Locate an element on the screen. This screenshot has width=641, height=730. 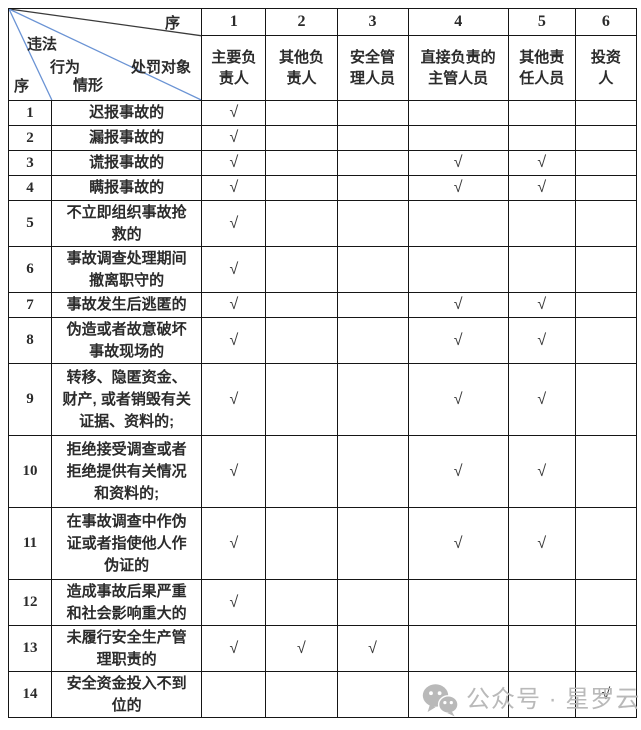
violation-text: 事故调查处理期间 撤离职守的 is located at coordinates (127, 269).